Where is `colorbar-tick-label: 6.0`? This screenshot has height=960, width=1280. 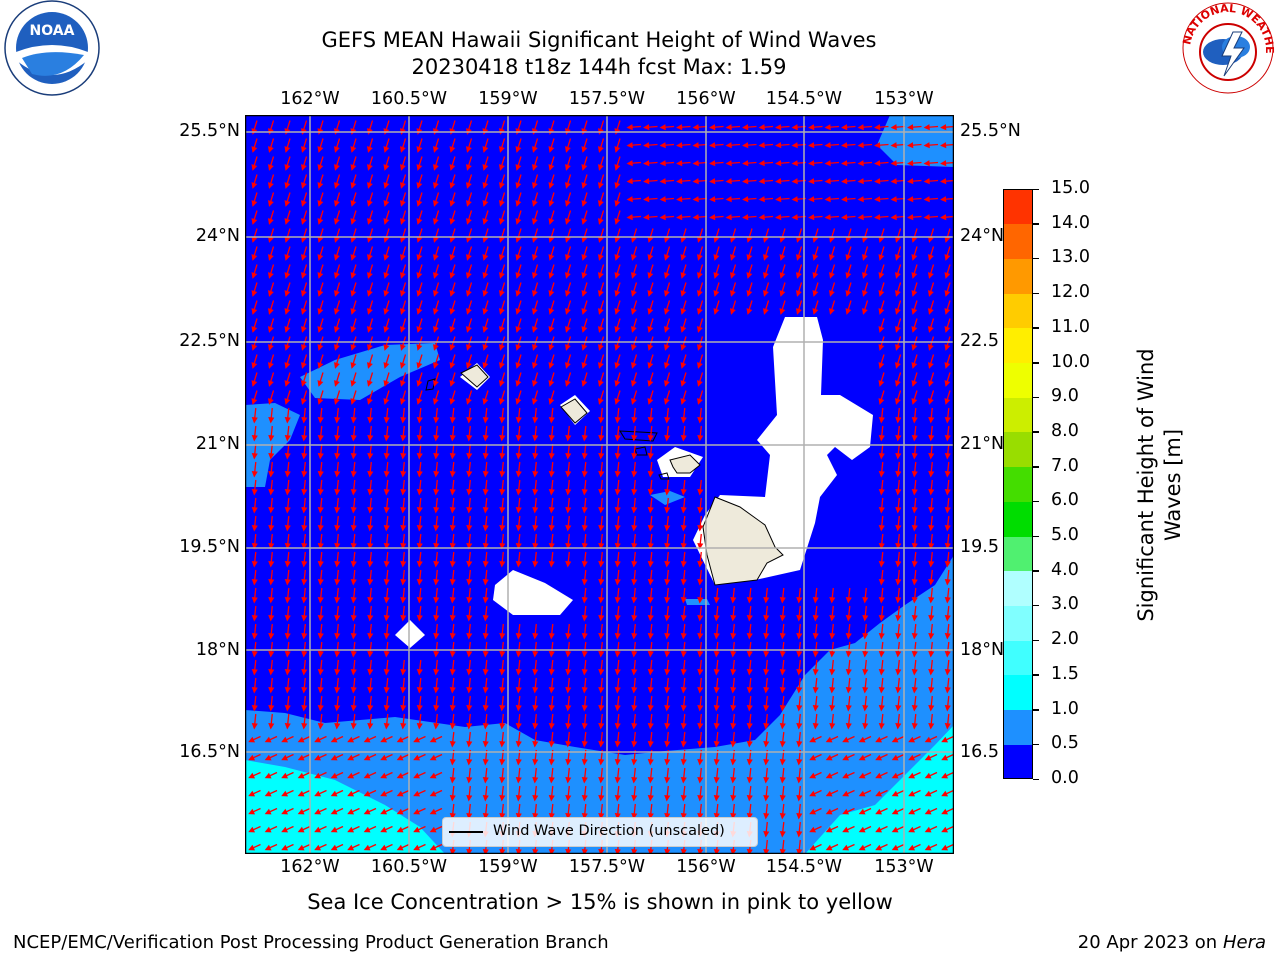
colorbar-tick-label: 6.0 is located at coordinates (1065, 500).